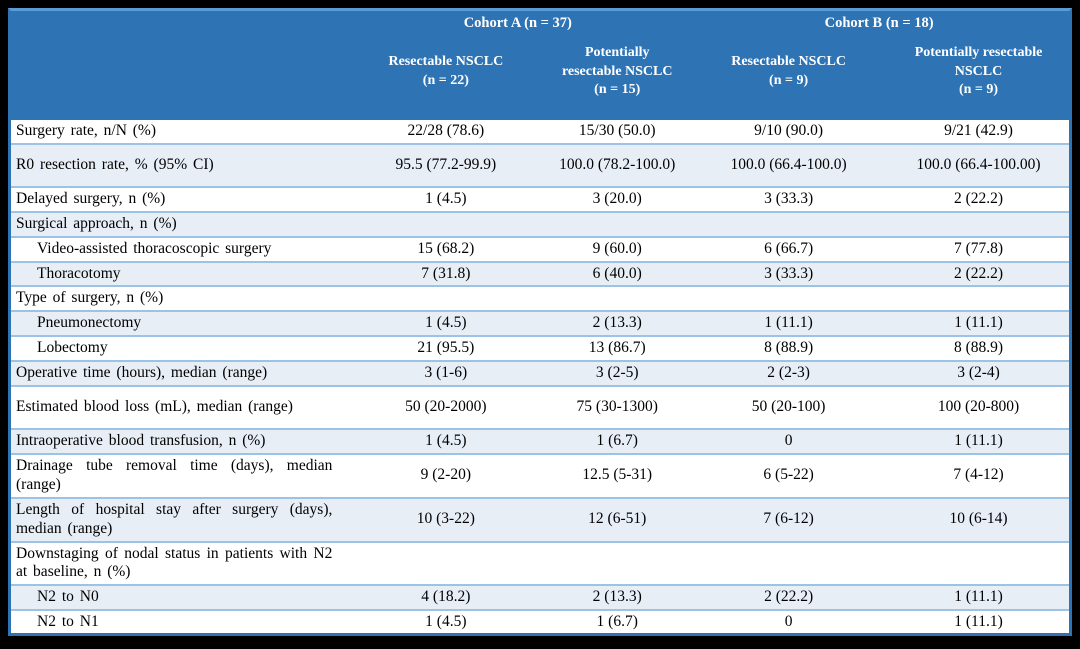 The image size is (1080, 649). I want to click on cell-value: 2 (2-3), so click(789, 374).